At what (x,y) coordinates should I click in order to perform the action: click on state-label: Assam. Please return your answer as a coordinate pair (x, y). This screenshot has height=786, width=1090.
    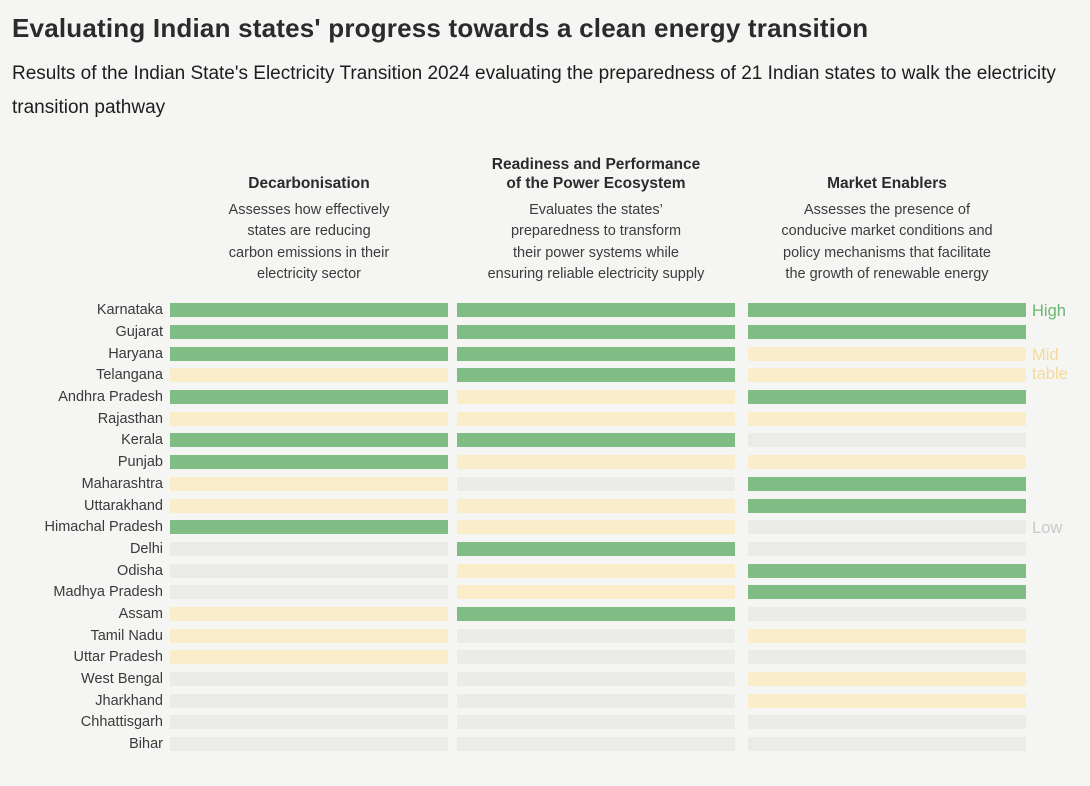
    Looking at the image, I should click on (140, 613).